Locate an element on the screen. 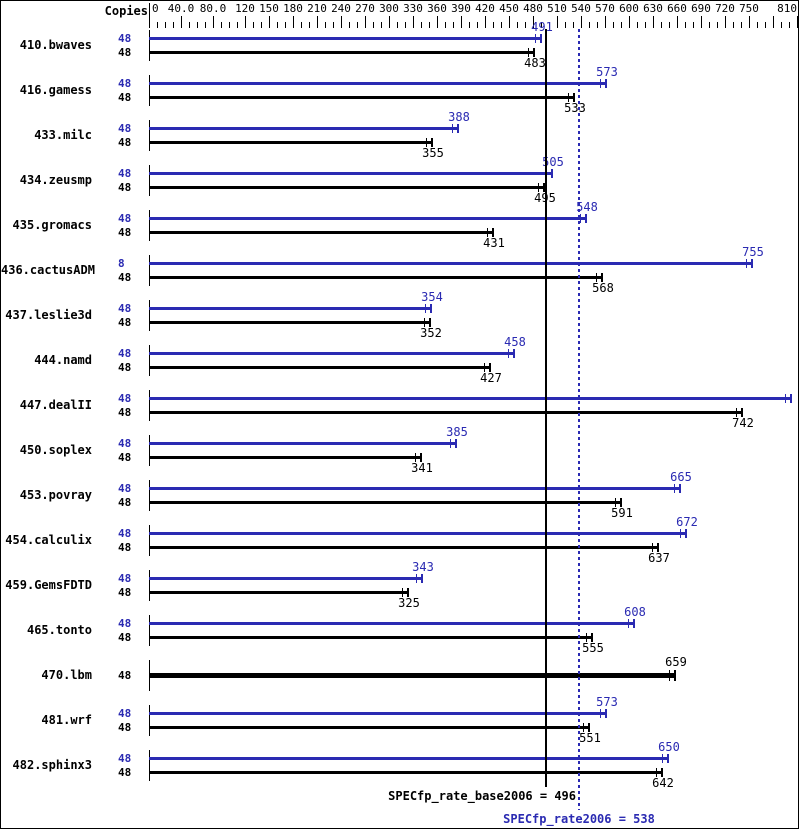 This screenshot has height=831, width=799. benchmark-name: 437.leslie3d is located at coordinates (48, 315).